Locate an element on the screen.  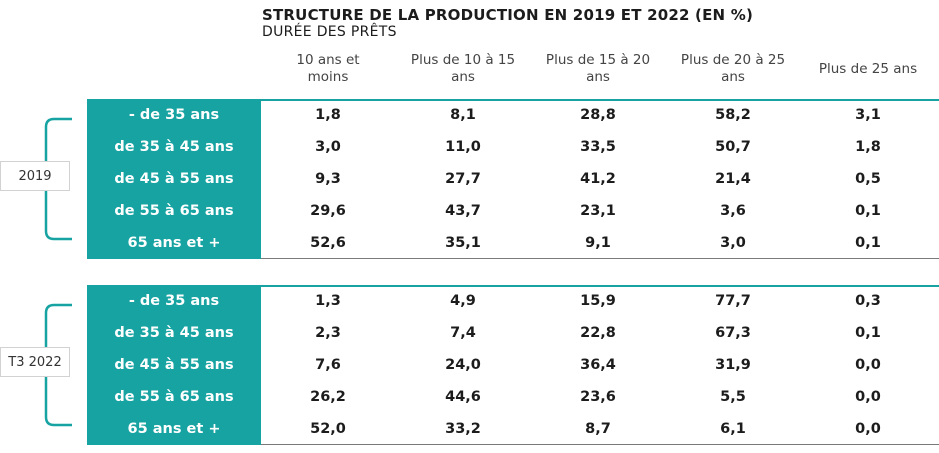
table-cell: 41,2 is located at coordinates (598, 179).